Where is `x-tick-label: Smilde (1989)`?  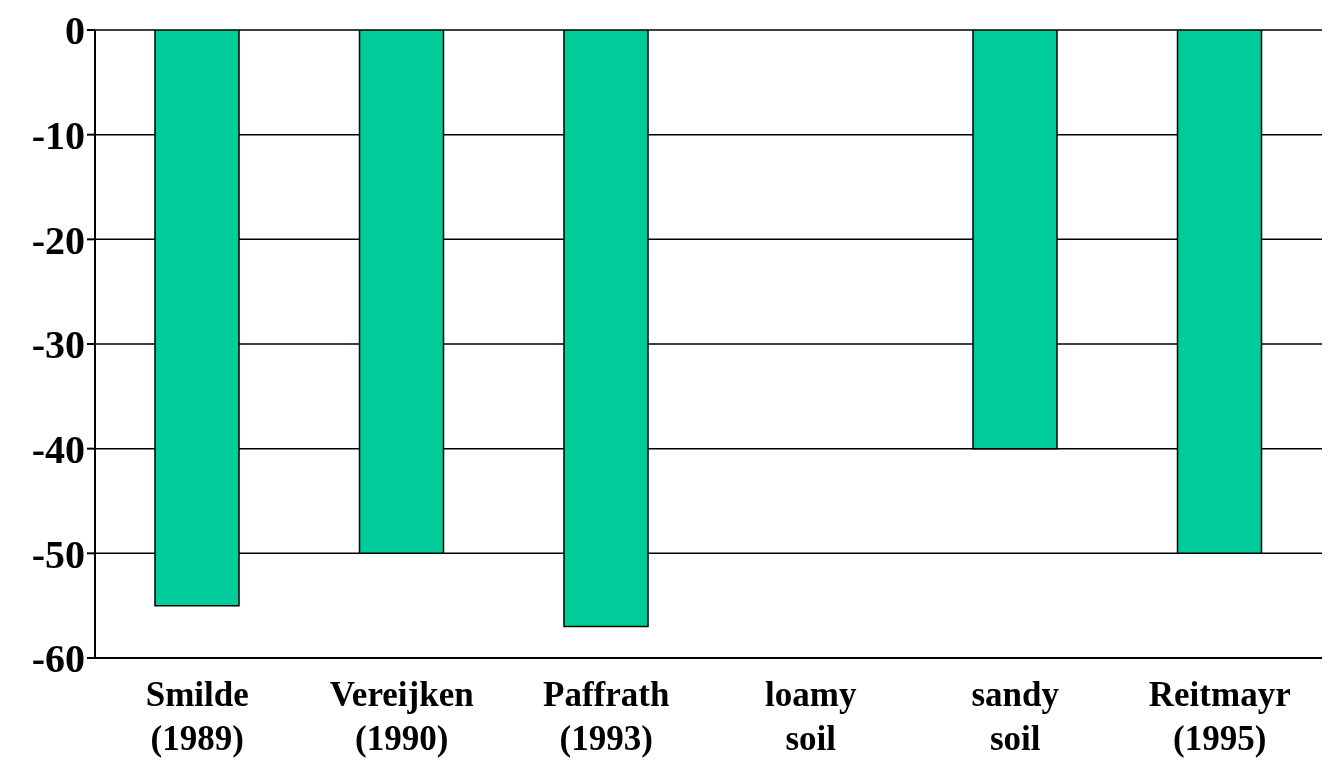 x-tick-label: Smilde (1989) is located at coordinates (197, 716).